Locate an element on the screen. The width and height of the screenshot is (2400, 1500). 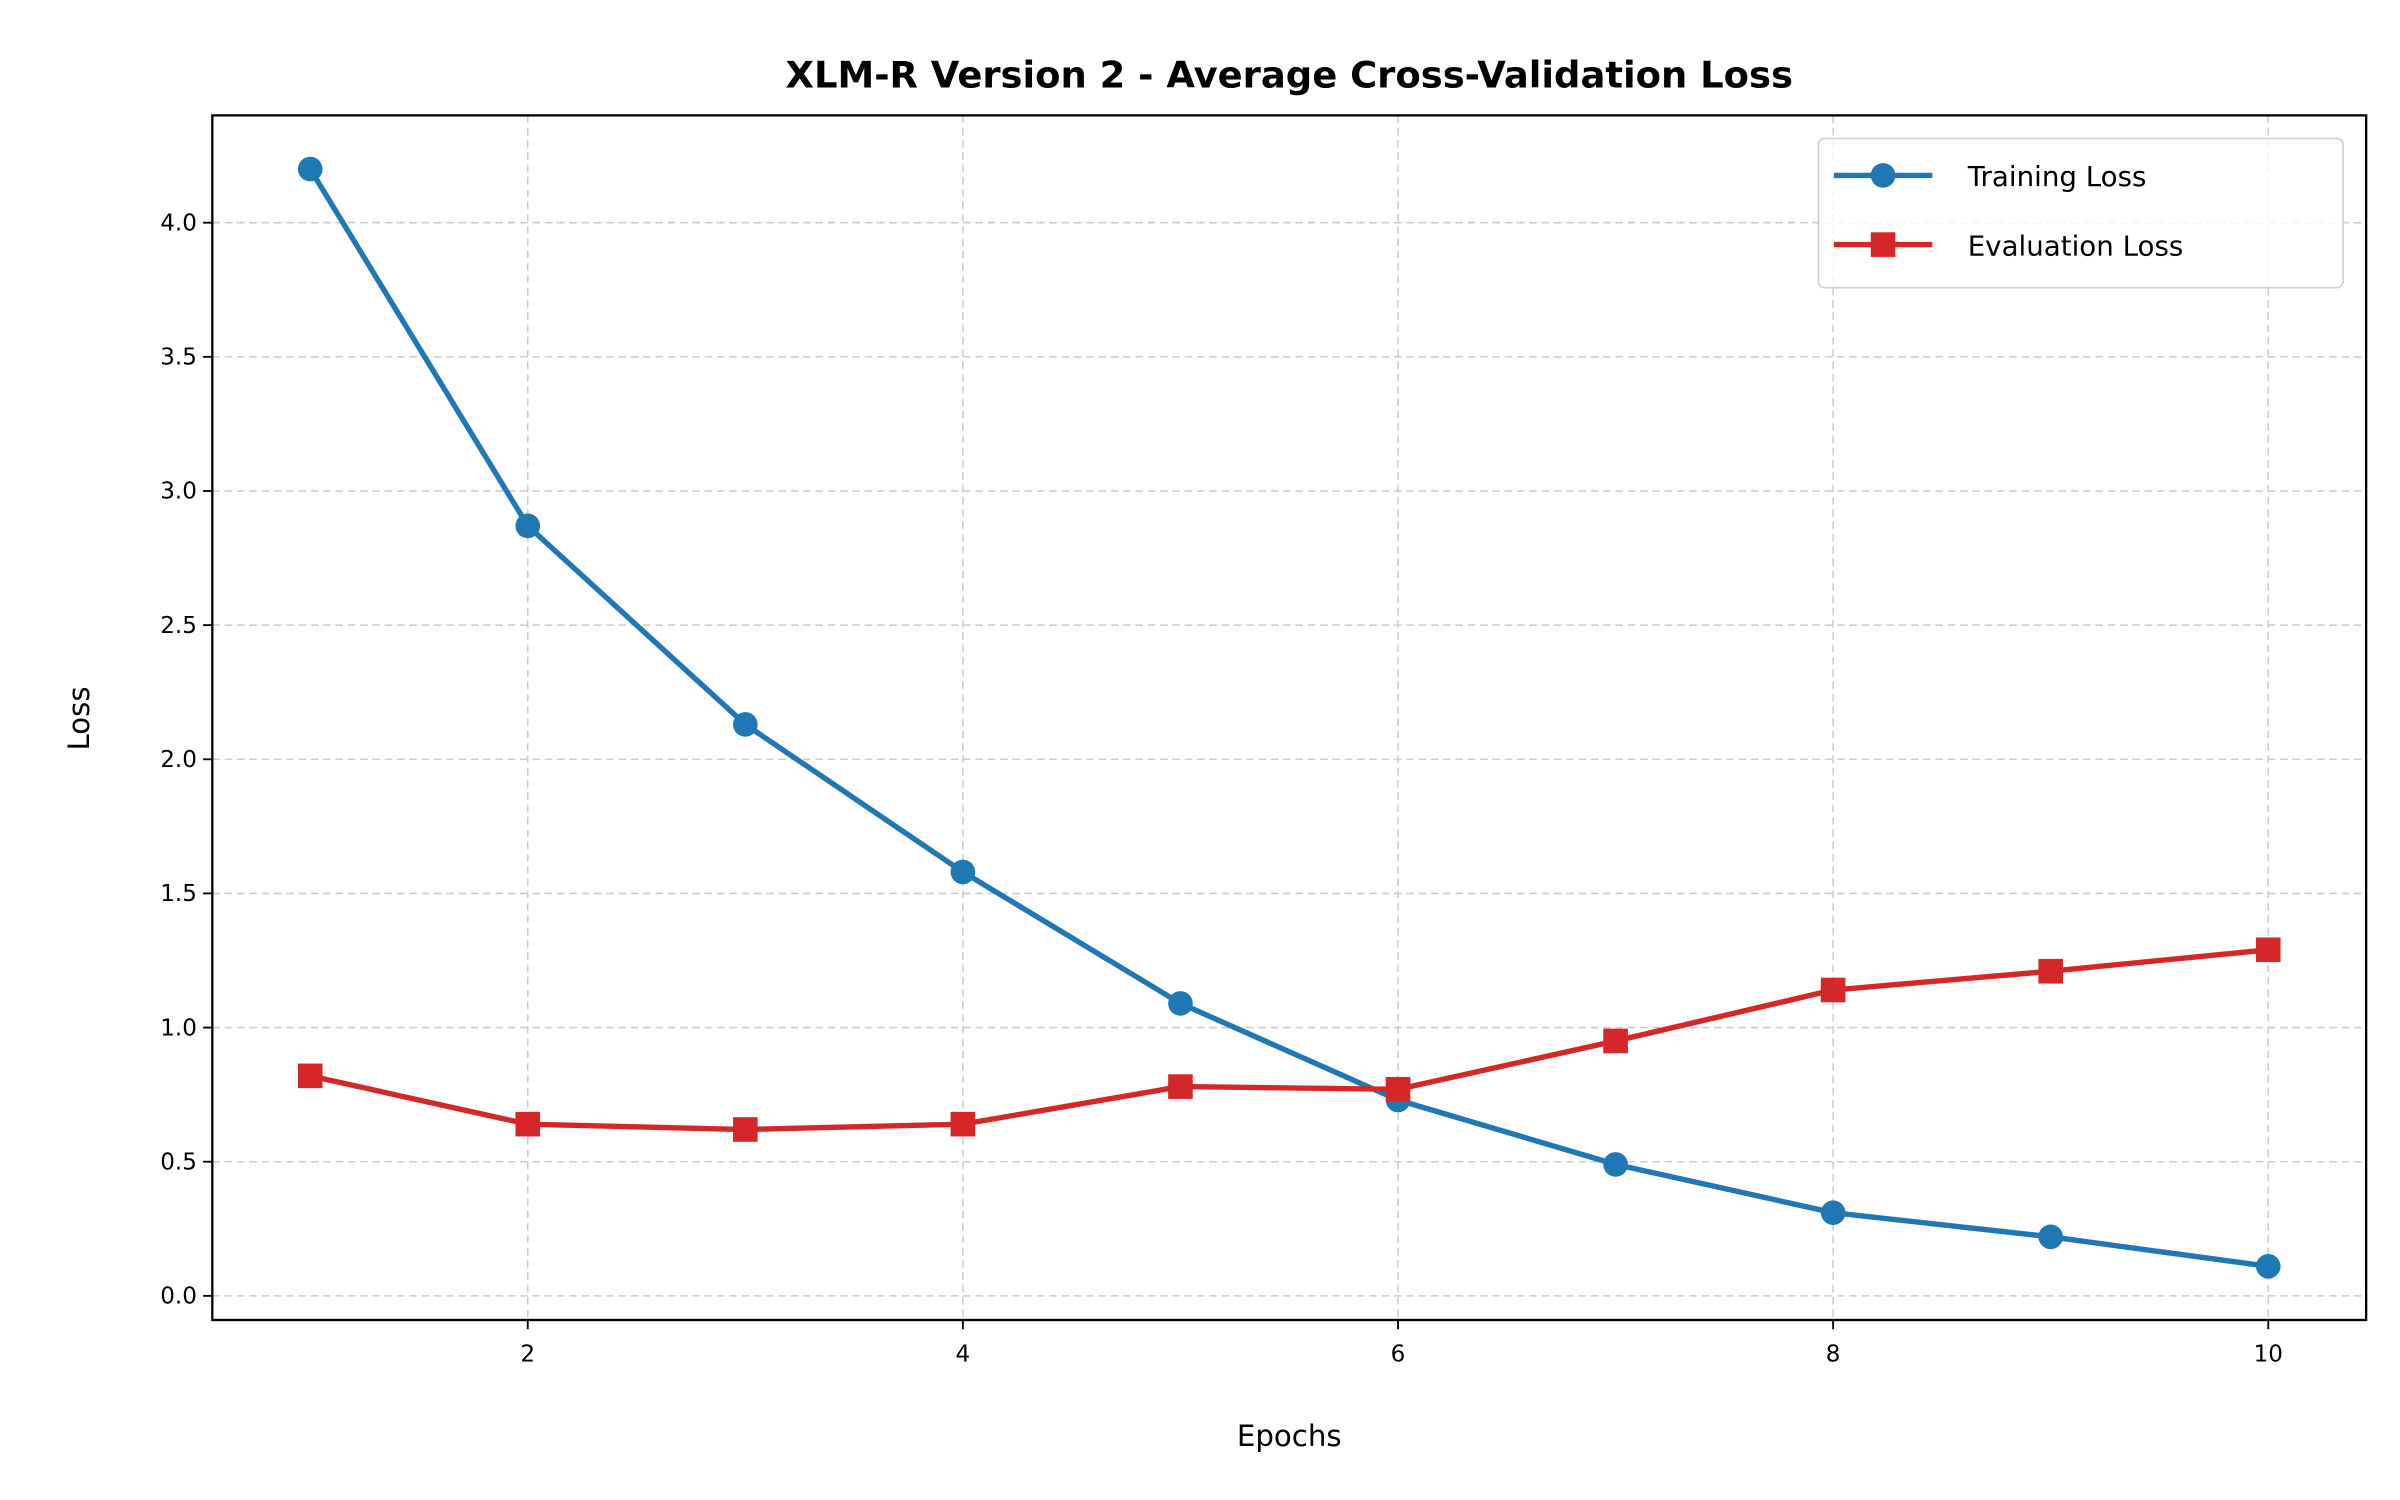
y-axis-label: Loss is located at coordinates (79, 718).